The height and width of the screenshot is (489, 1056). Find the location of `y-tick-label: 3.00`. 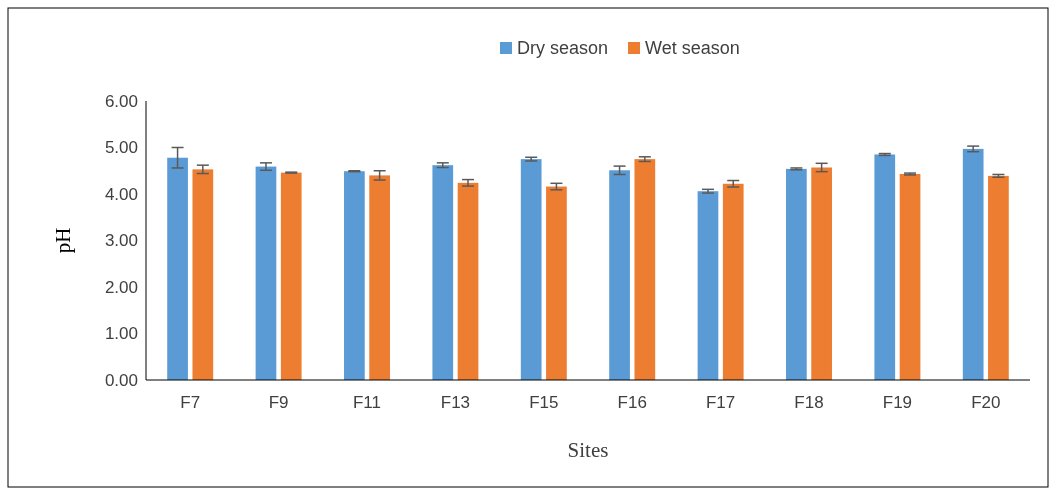

y-tick-label: 3.00 is located at coordinates (121, 241).